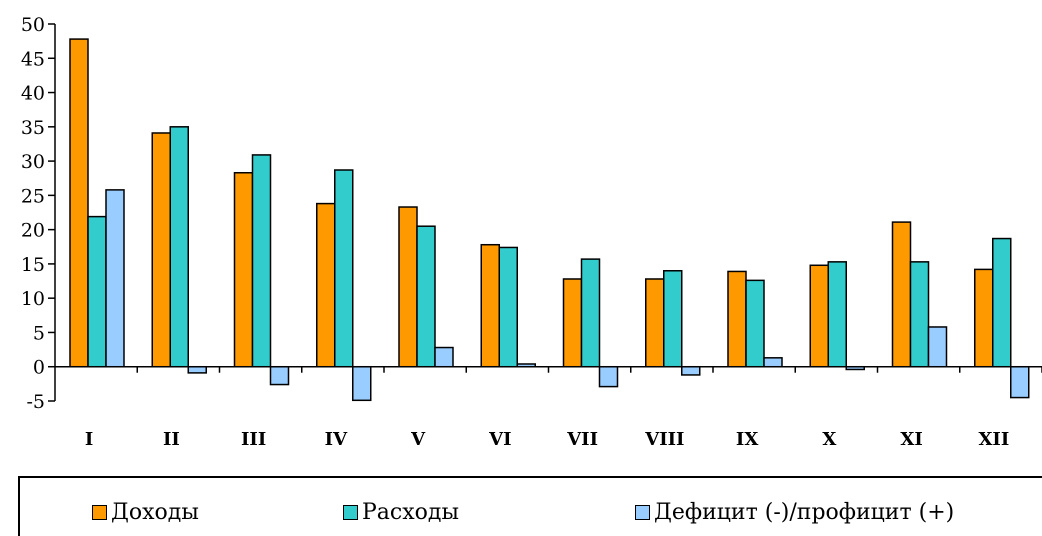  Describe the element at coordinates (418, 439) in the screenshot. I see `x-category-label: V` at that location.